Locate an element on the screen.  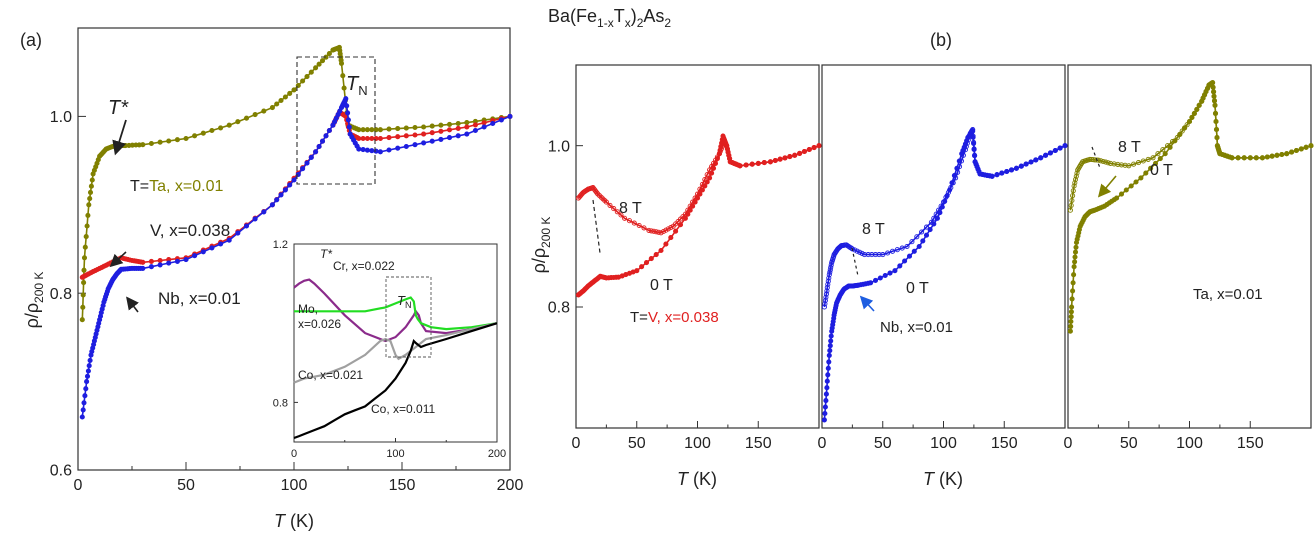
b2-series is located at coordinates (944, 274).